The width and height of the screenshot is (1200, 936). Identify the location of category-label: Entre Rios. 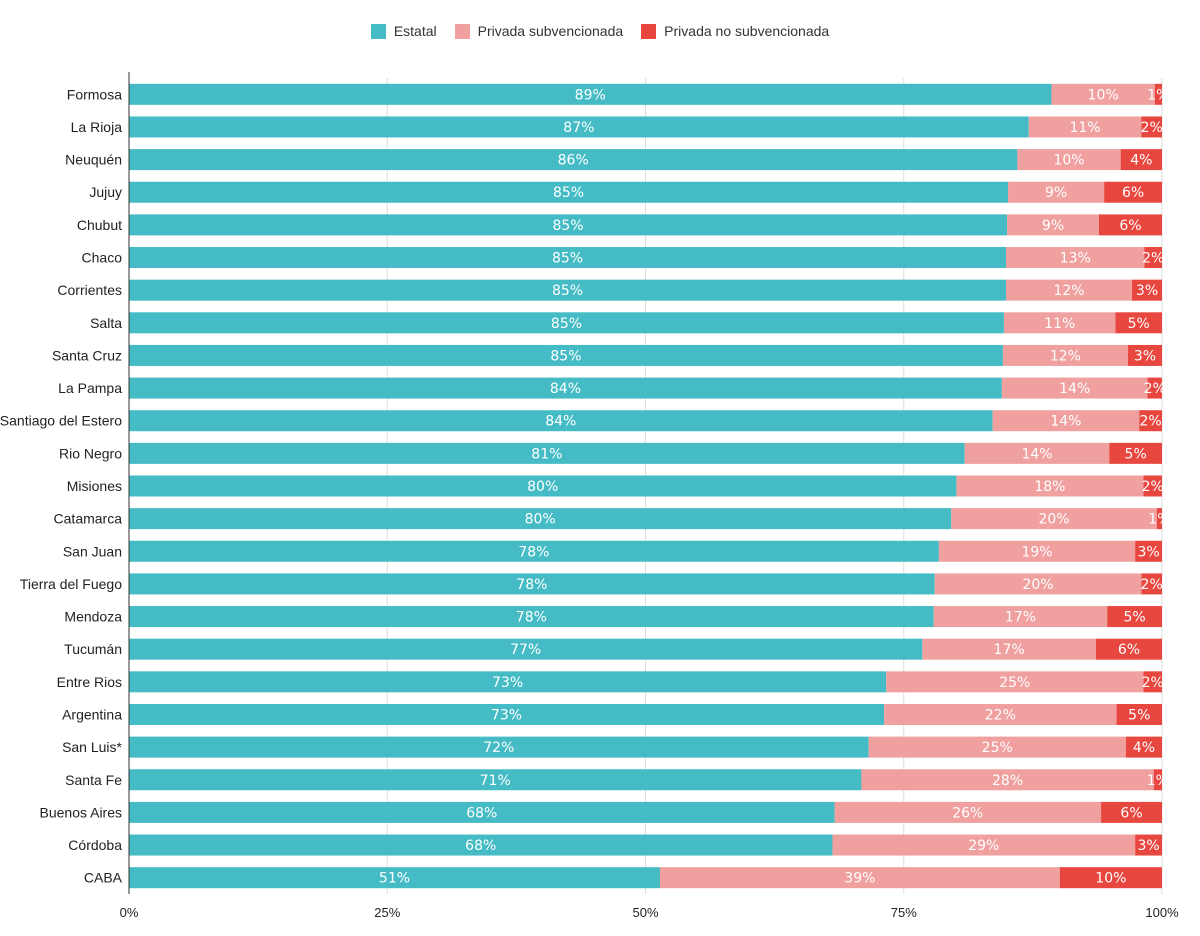
(89, 682).